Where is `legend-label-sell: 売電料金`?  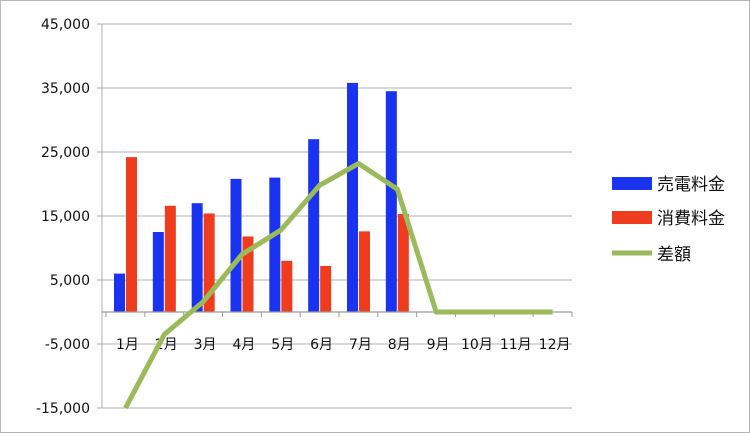
legend-label-sell: 売電料金 is located at coordinates (691, 185).